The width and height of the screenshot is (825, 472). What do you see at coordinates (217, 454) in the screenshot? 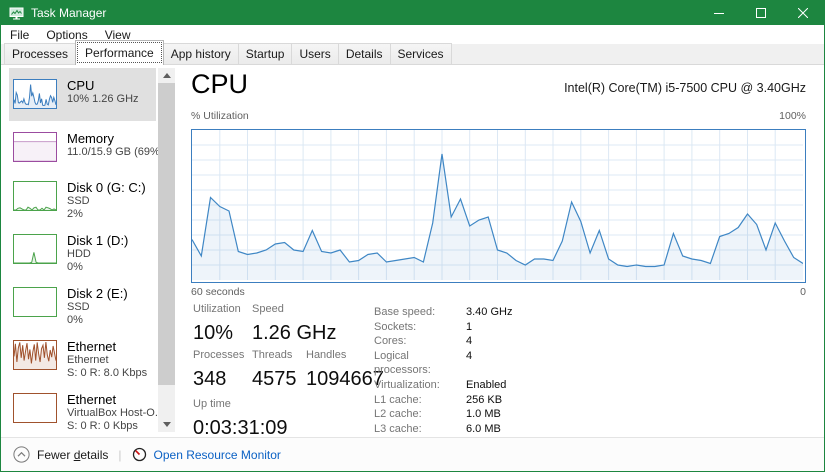
I see `resource-monitor-label: Open Resource Monitor` at bounding box center [217, 454].